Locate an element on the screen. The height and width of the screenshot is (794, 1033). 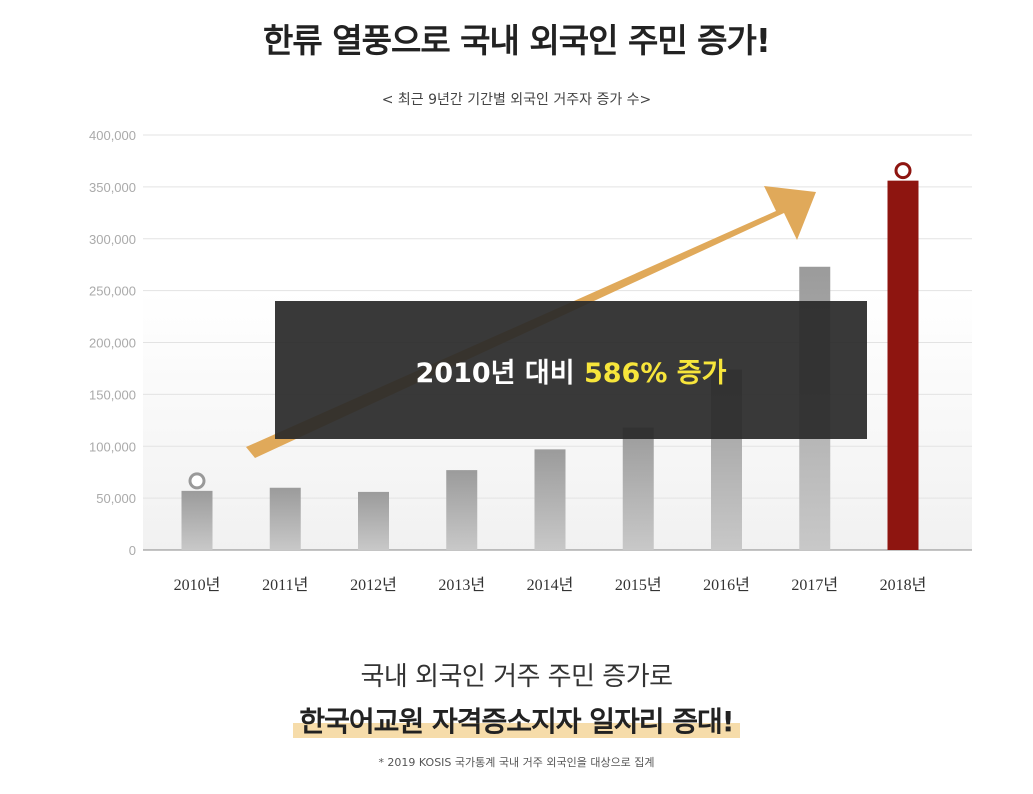
x-tick-label: 2017년 is located at coordinates (814, 585).